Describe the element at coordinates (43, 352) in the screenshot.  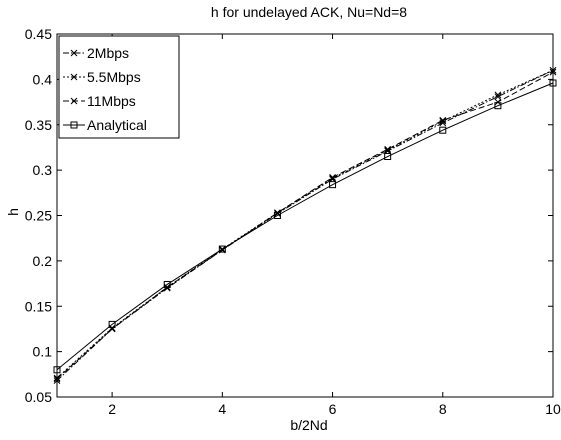
I see `y-tick-label: 0.1` at that location.